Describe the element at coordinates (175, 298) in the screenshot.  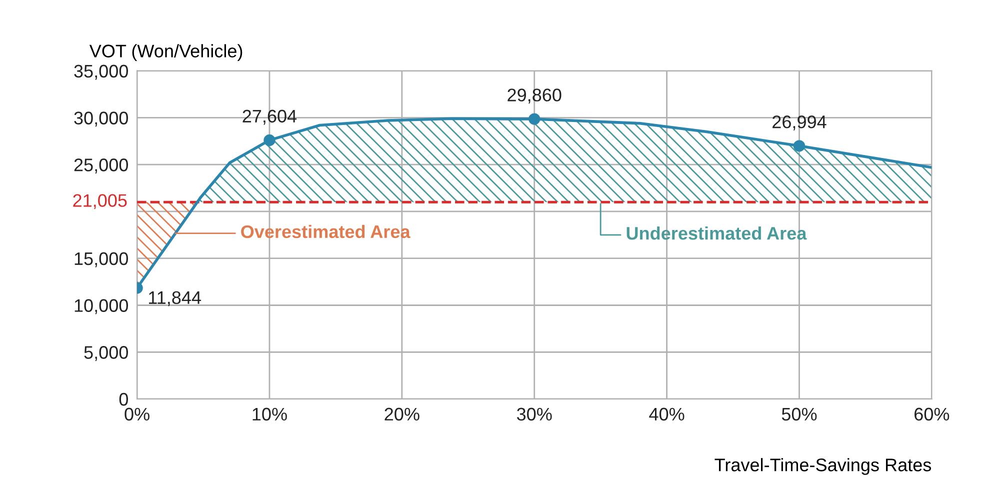
I see `data-label: 11,844` at that location.